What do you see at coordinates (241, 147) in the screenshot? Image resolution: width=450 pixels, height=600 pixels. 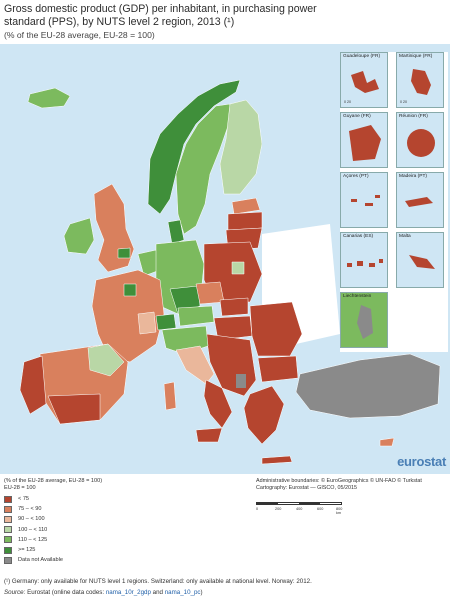 I see `region-finland` at bounding box center [241, 147].